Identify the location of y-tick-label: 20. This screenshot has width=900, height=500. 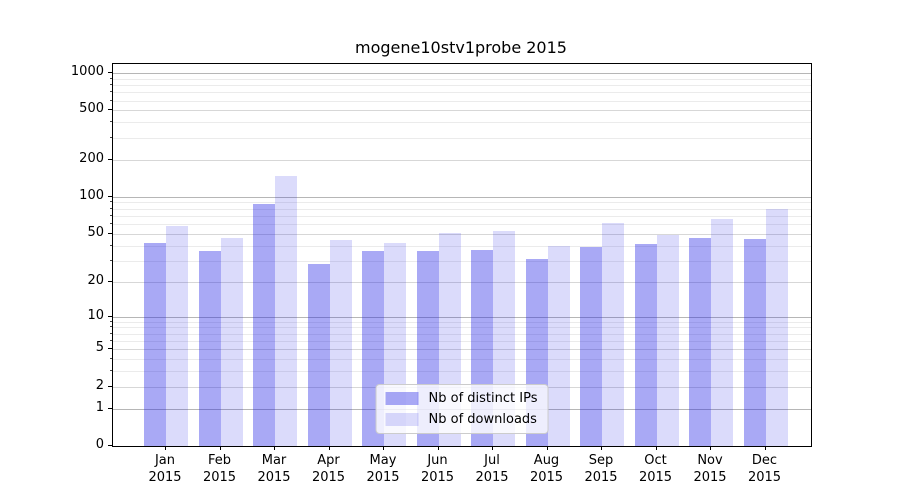
(95, 280).